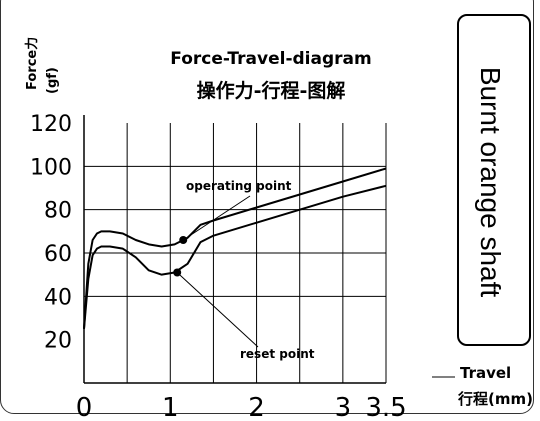 This screenshot has height=421, width=540. What do you see at coordinates (271, 90) in the screenshot?
I see `chart-subtitle: 操作力-行程-图解` at bounding box center [271, 90].